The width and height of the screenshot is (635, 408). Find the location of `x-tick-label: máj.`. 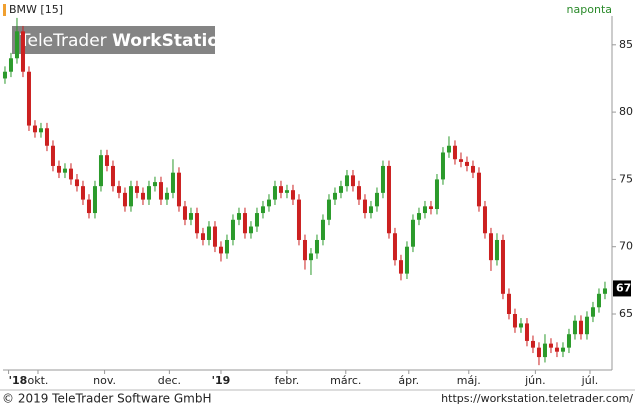

x-tick-label: máj. is located at coordinates (469, 380).